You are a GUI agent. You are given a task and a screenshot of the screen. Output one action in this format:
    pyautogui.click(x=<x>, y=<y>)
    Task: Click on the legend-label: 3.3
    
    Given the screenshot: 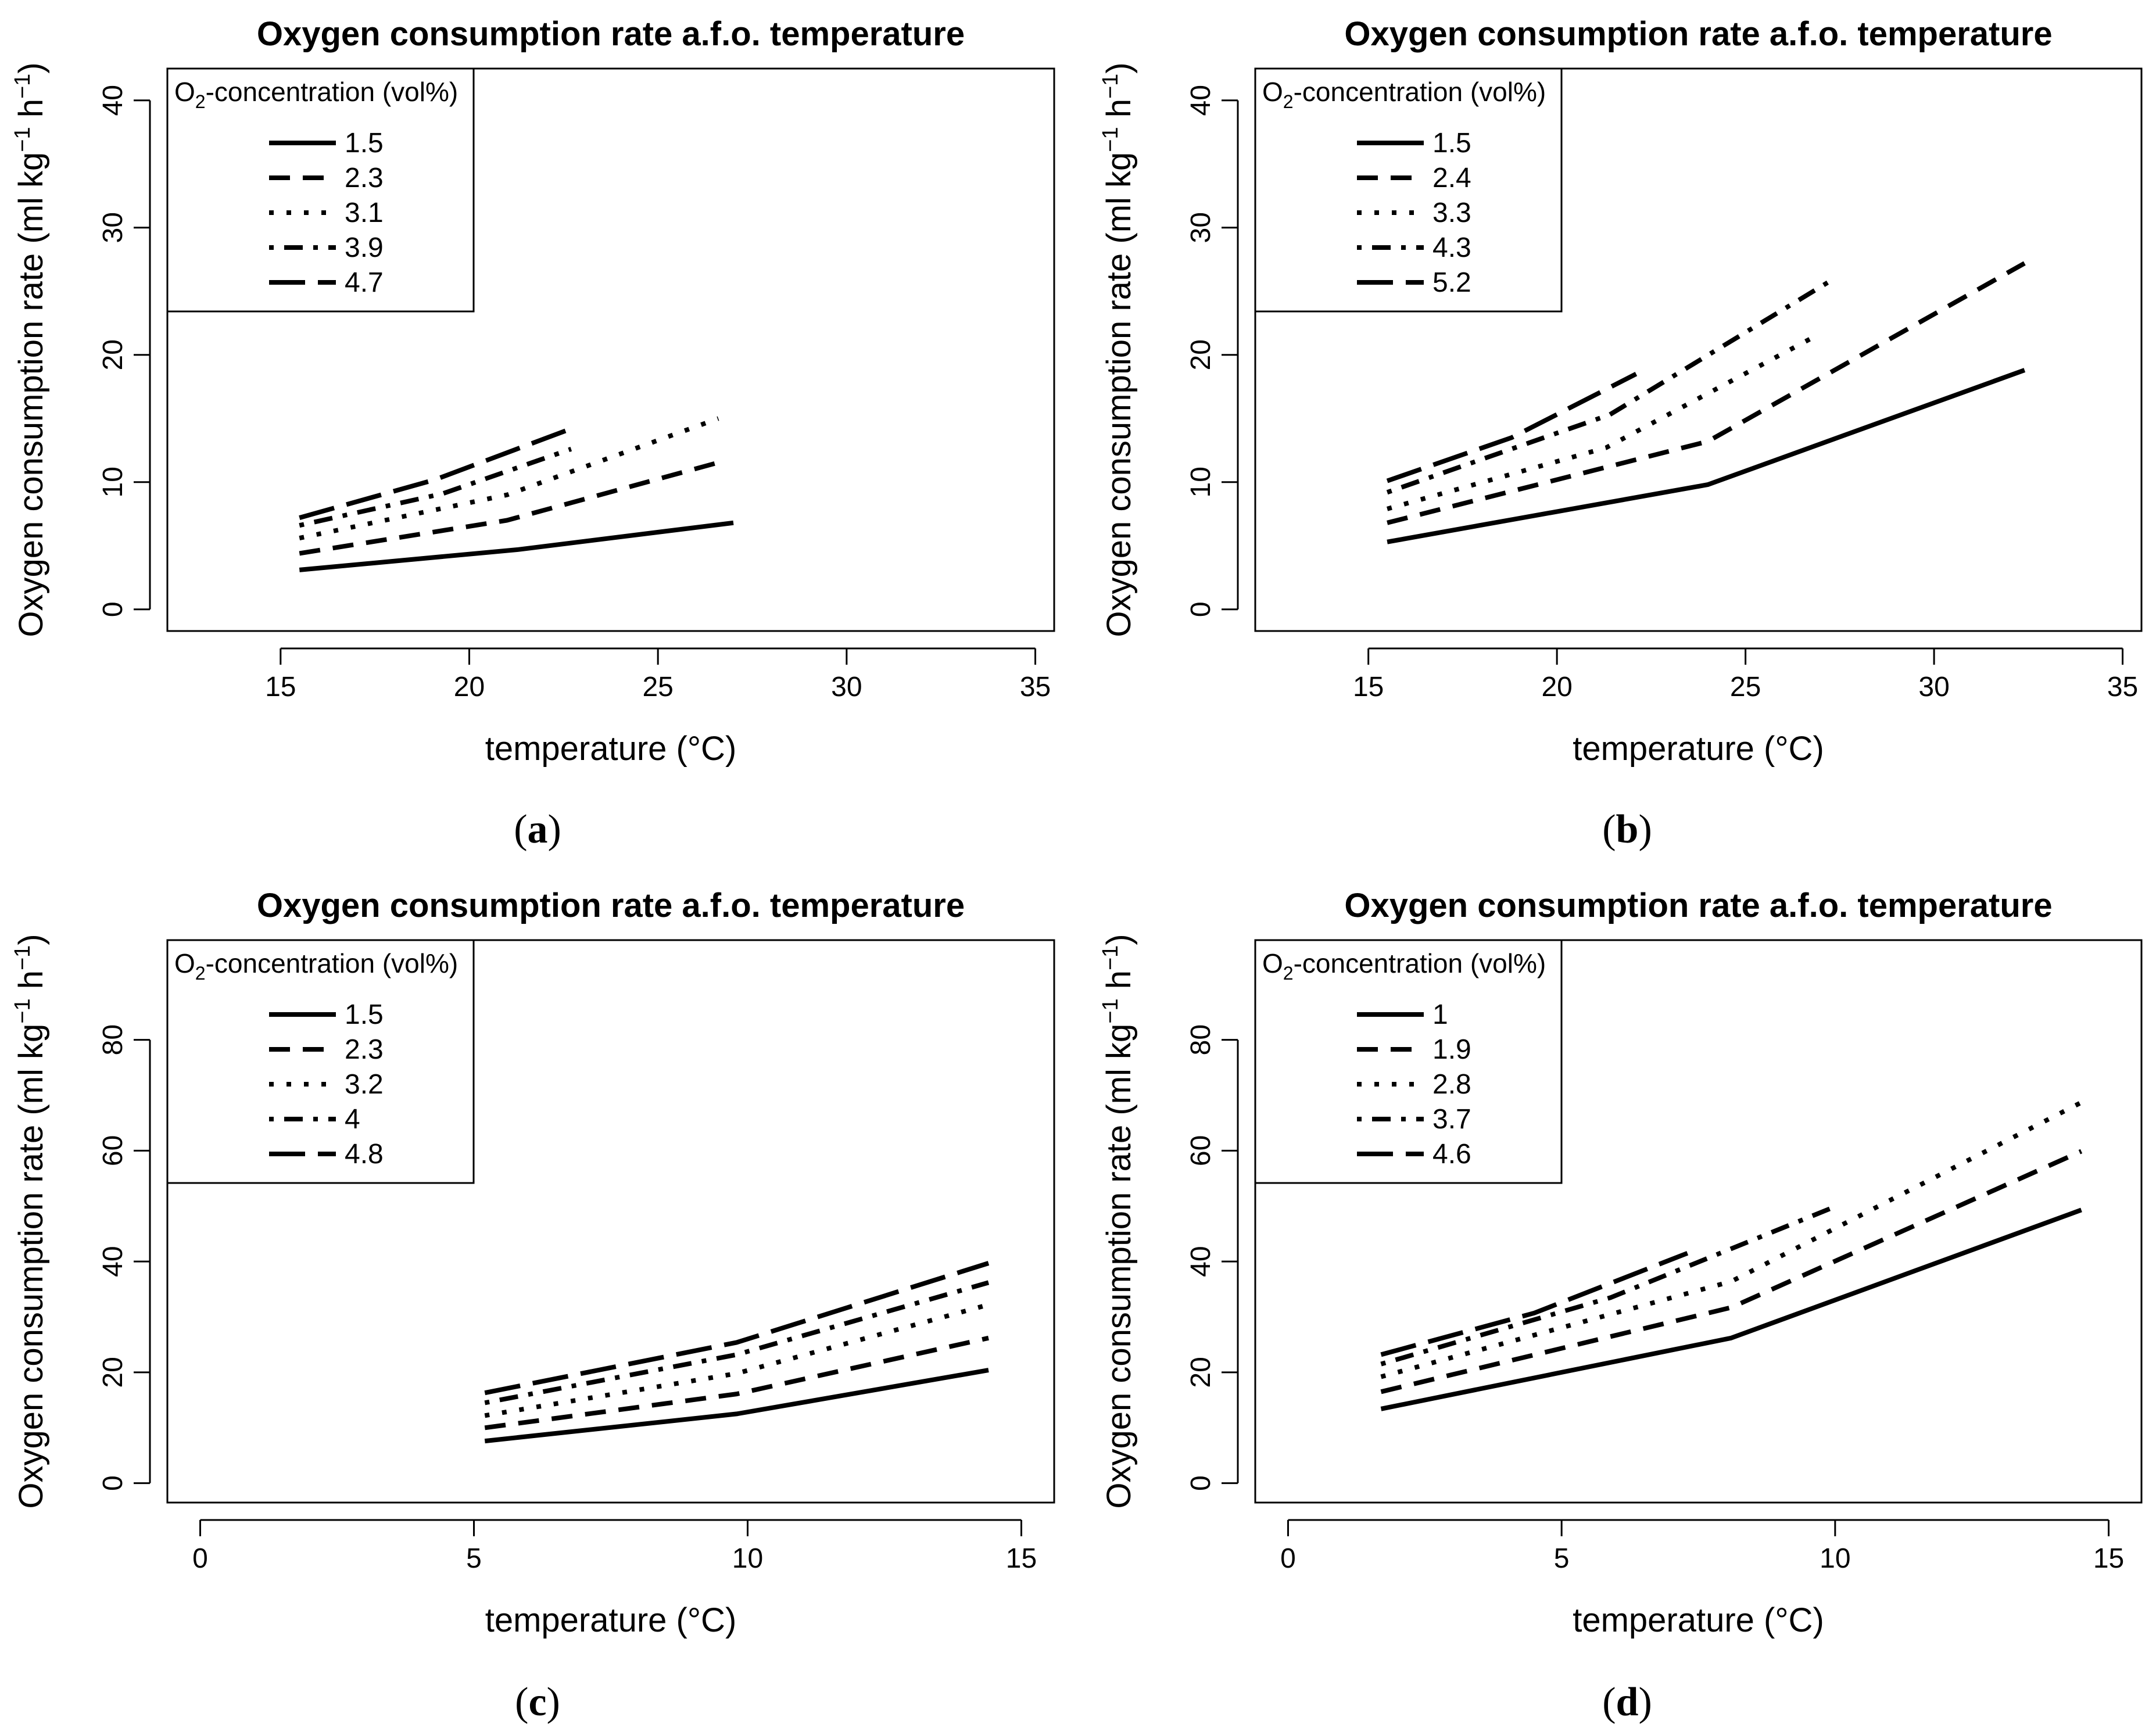 What is the action you would take?
    pyautogui.click(x=1451, y=213)
    